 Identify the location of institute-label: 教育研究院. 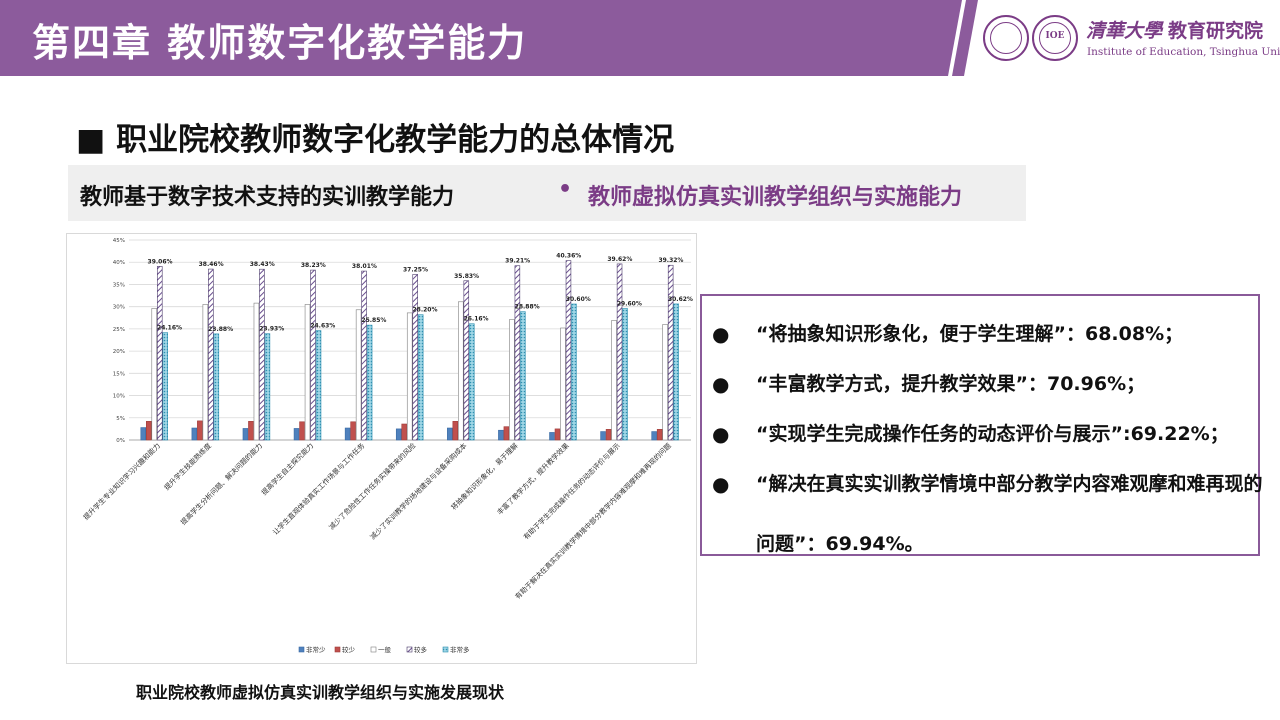
(1216, 31).